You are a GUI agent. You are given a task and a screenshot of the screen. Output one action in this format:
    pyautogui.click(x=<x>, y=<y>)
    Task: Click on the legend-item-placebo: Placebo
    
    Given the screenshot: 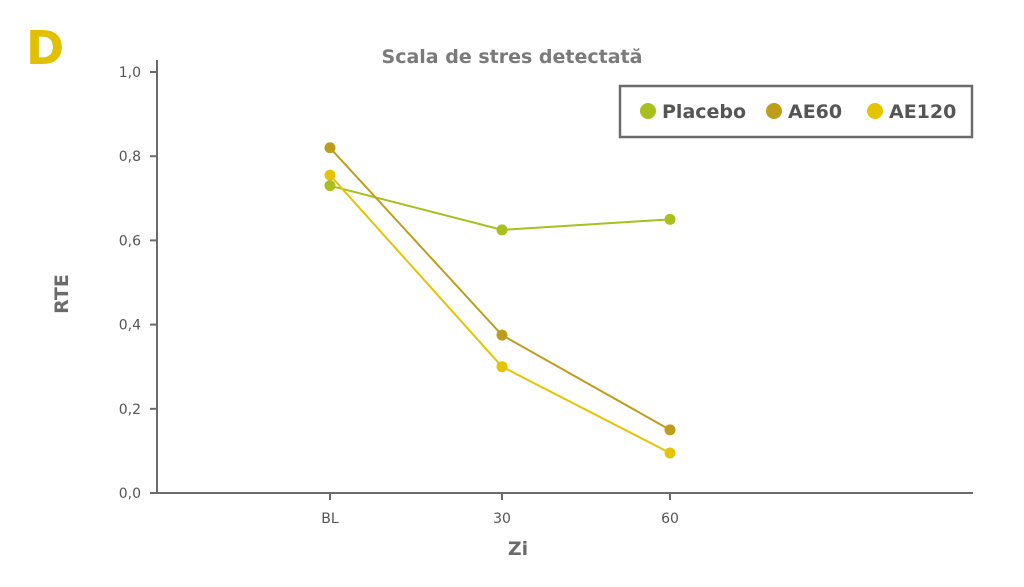 What is the action you would take?
    pyautogui.click(x=693, y=112)
    